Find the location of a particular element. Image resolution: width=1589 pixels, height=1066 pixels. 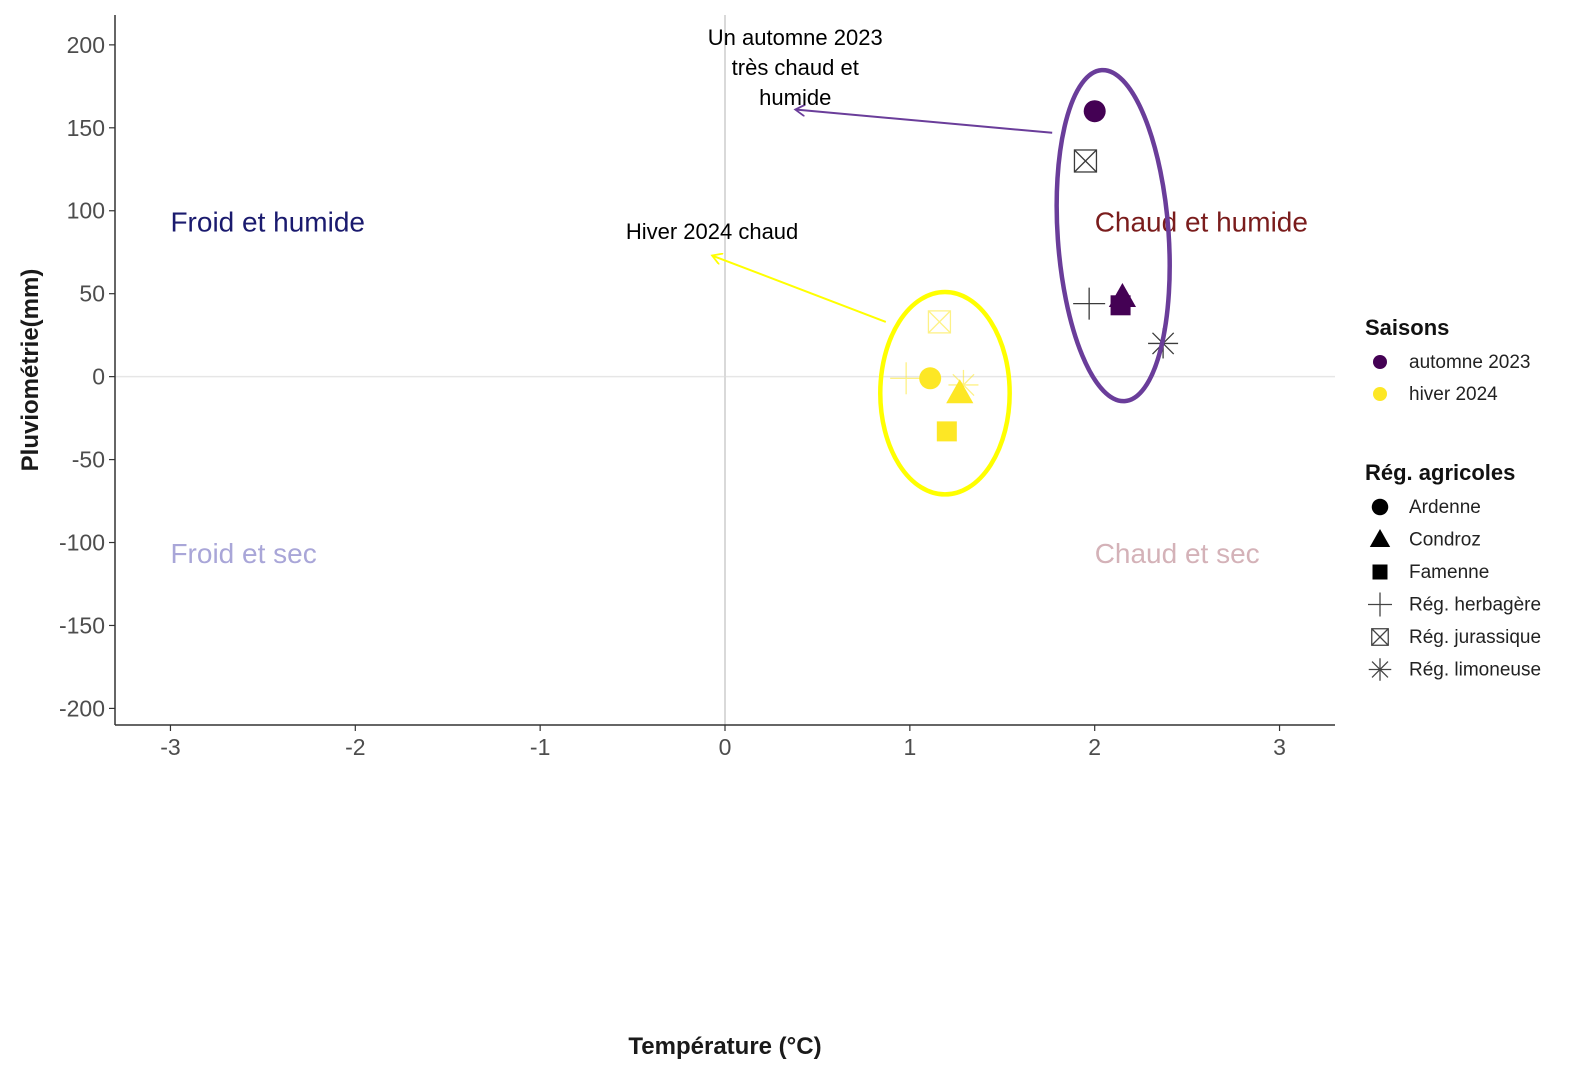

y-tick-label: 200 is located at coordinates (86, 45).